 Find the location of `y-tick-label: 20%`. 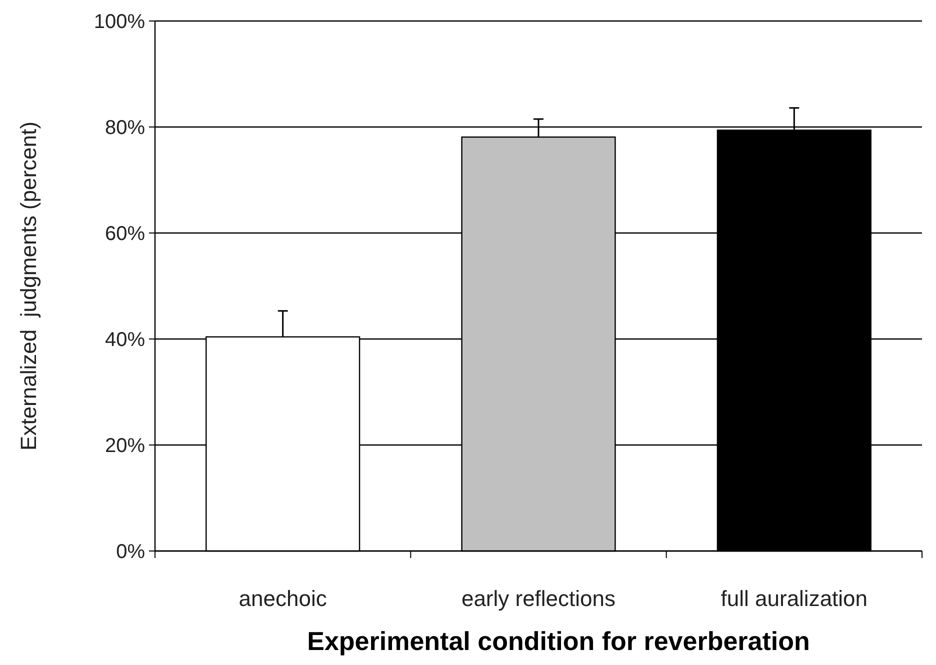

y-tick-label: 20% is located at coordinates (125, 446).